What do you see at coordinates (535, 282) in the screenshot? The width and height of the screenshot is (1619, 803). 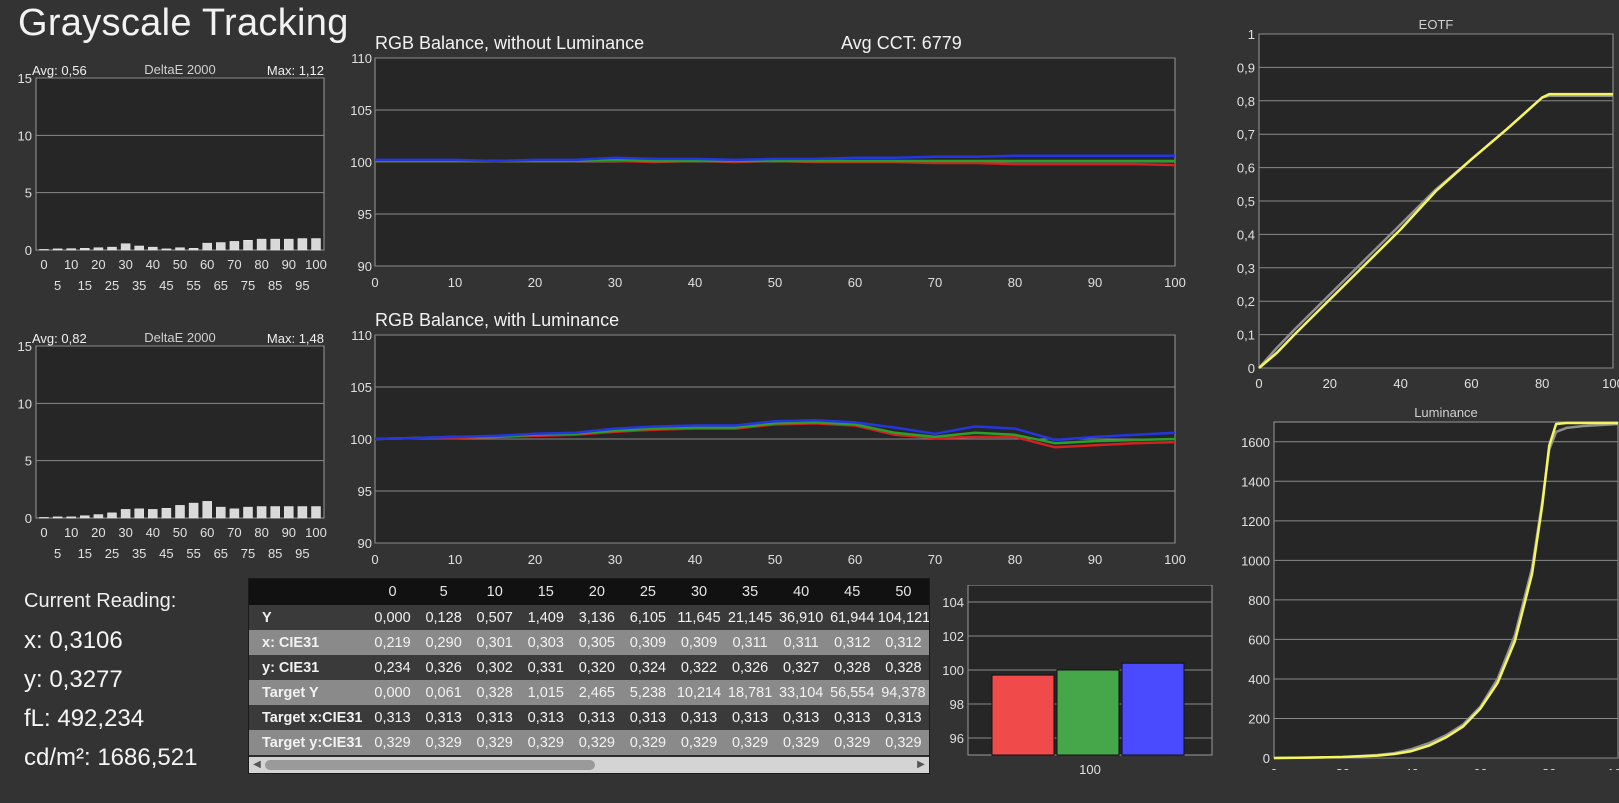 I see `x-tick-label: 20` at bounding box center [535, 282].